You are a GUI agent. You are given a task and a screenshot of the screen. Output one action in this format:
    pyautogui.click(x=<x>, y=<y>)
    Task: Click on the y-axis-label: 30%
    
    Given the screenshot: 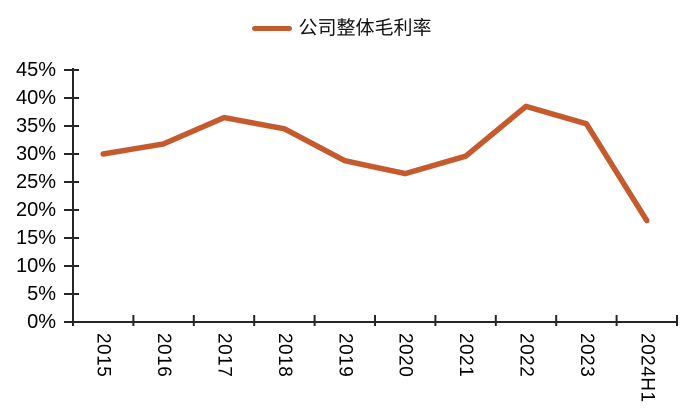 What is the action you would take?
    pyautogui.click(x=36, y=154)
    